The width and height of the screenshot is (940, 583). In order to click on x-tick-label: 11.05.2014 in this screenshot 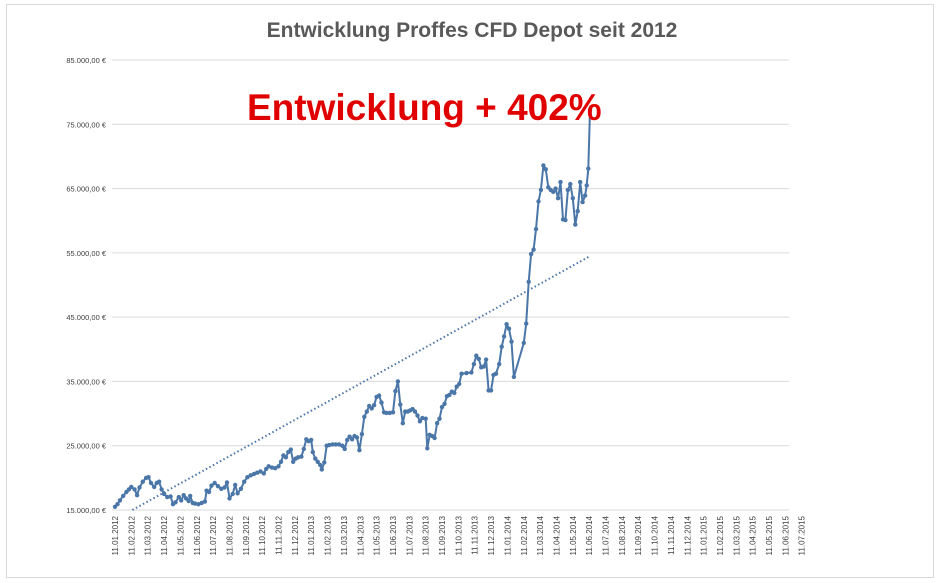, I will do `click(573, 535)`.